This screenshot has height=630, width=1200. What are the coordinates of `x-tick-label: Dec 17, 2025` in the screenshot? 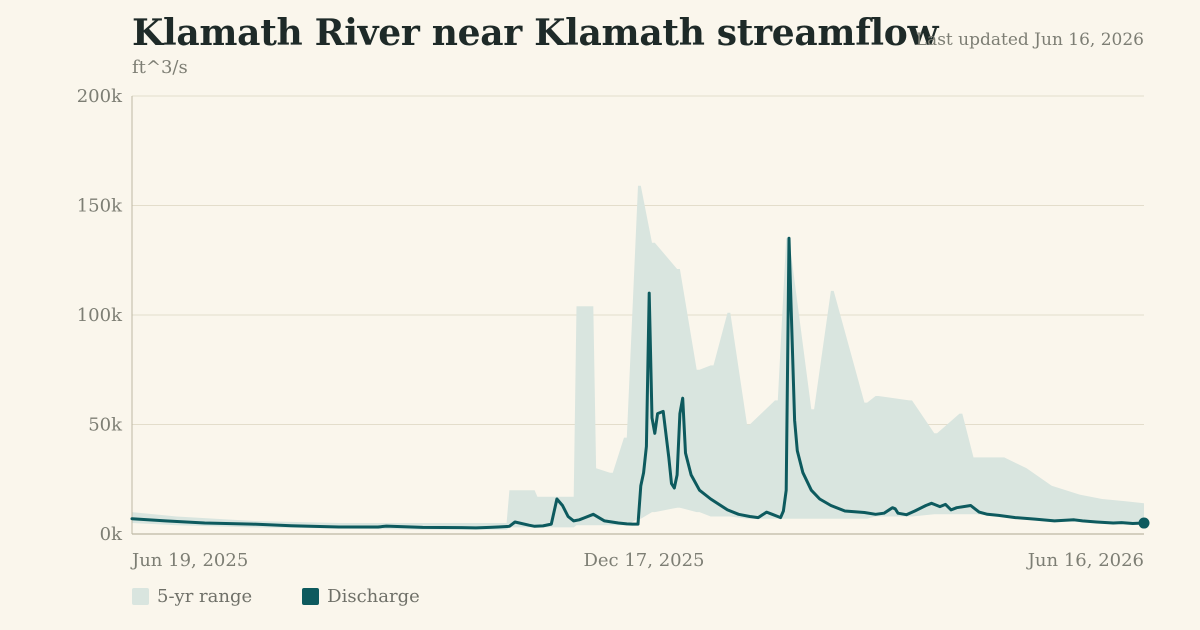 It's located at (643, 560).